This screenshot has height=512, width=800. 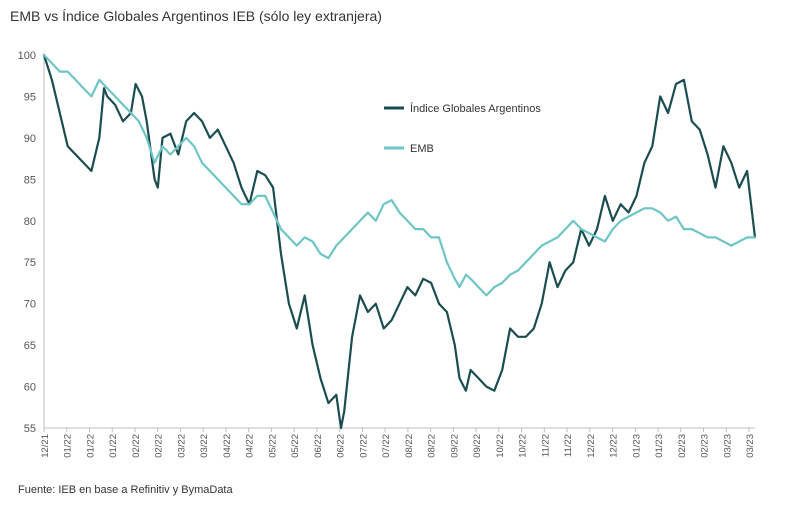 What do you see at coordinates (30, 429) in the screenshot?
I see `y-tick-label: 55` at bounding box center [30, 429].